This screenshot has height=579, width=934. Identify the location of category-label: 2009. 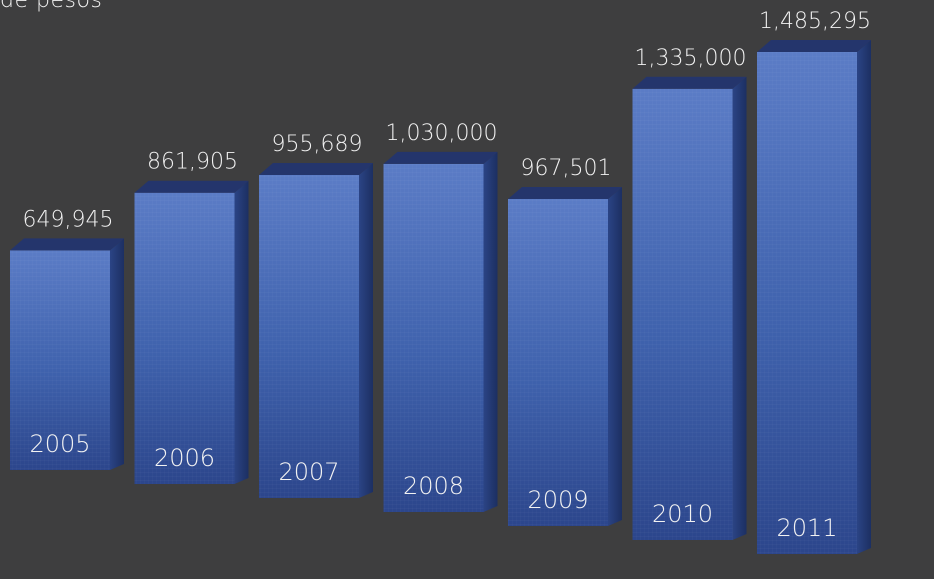
(557, 500).